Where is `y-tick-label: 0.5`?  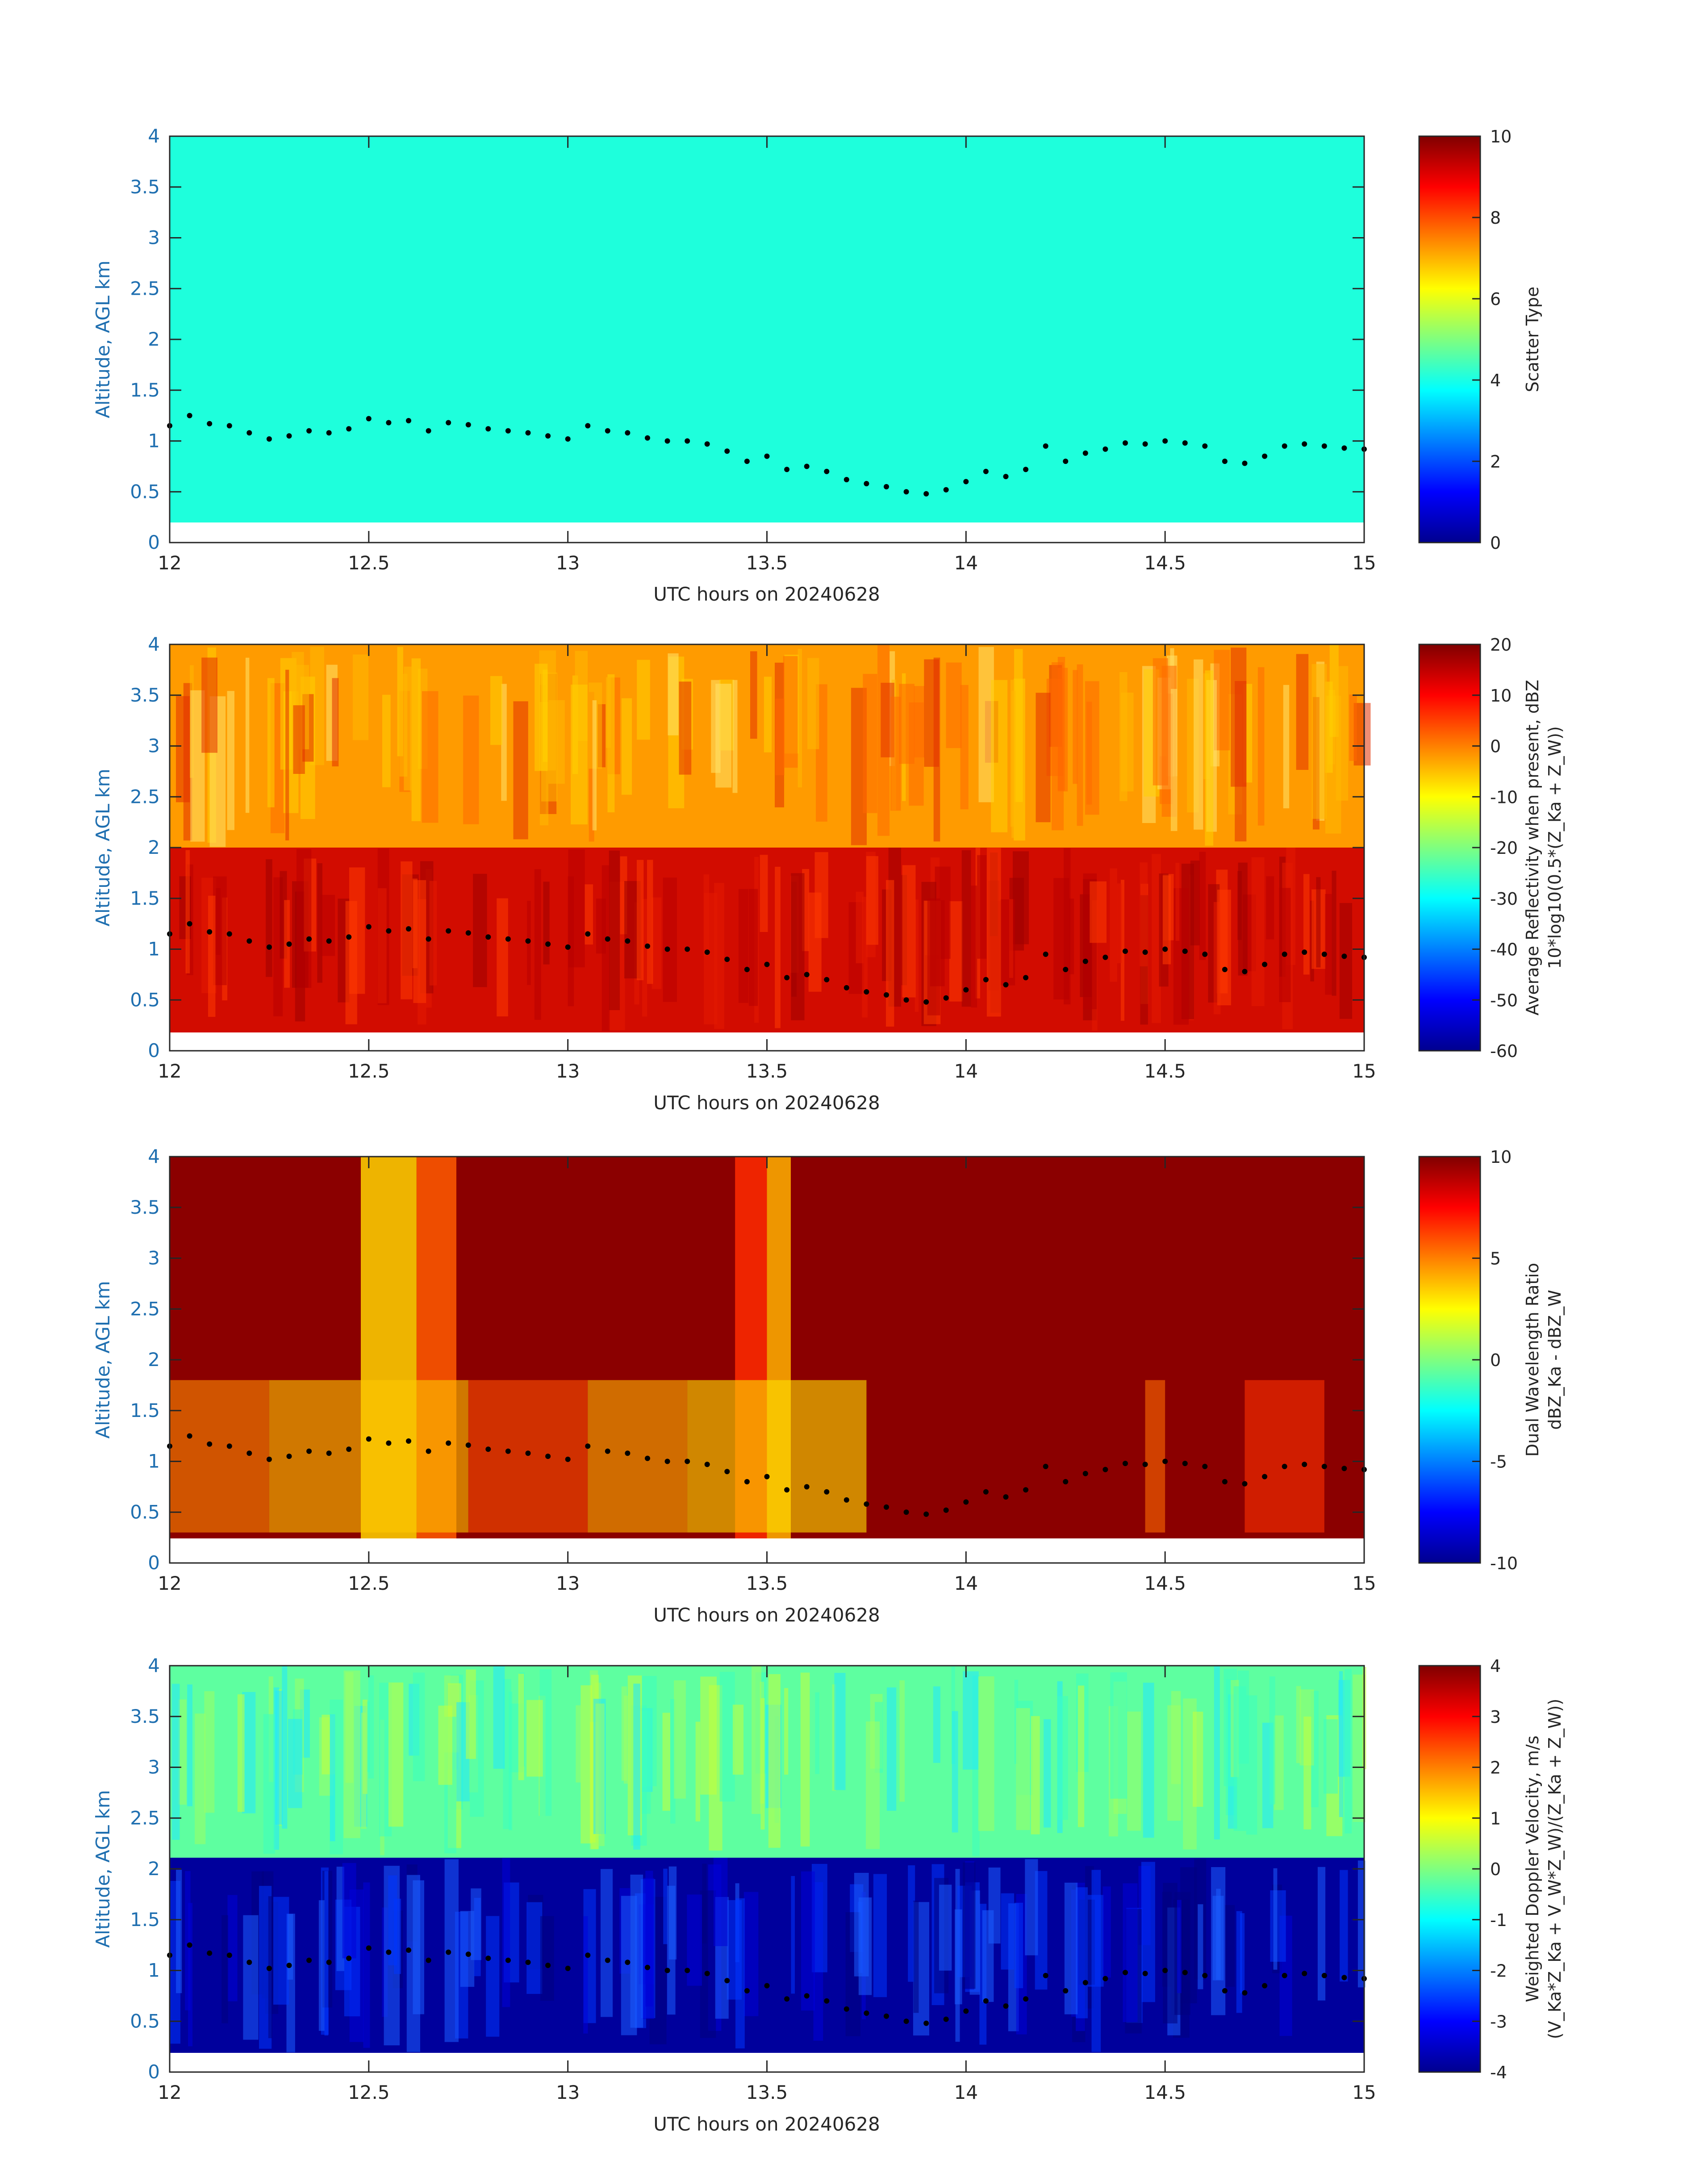
y-tick-label: 0.5 is located at coordinates (145, 2021).